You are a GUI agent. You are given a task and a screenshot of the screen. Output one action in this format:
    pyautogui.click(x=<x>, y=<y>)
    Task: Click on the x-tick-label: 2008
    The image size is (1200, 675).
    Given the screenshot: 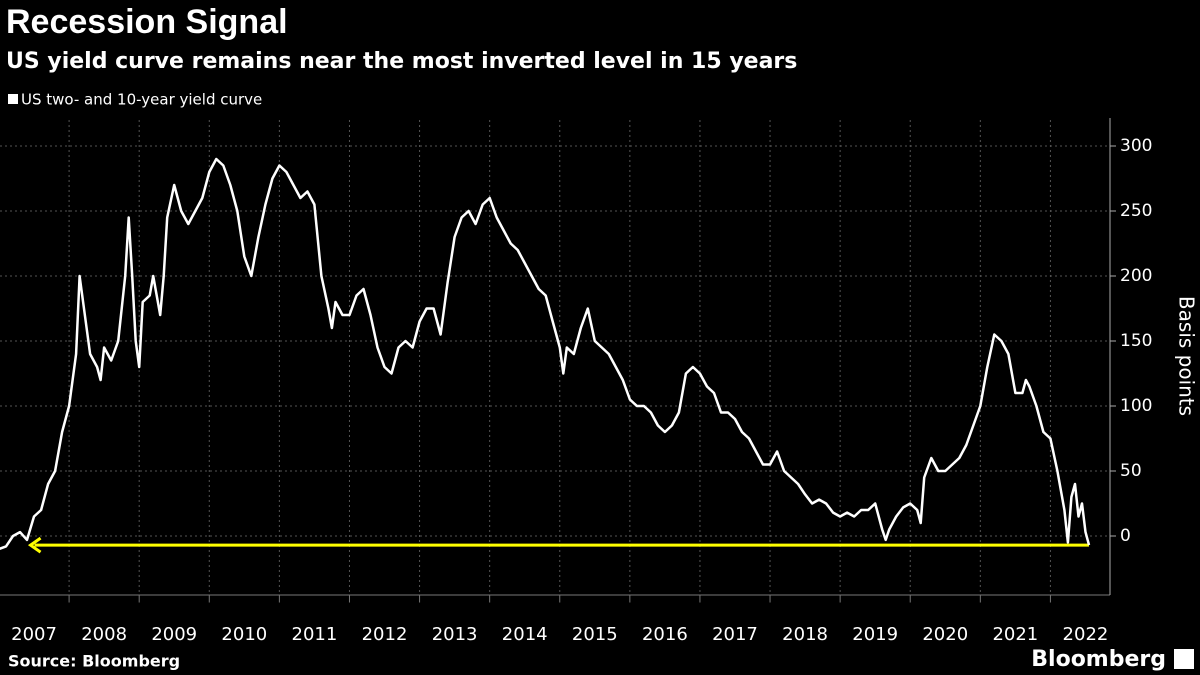 What is the action you would take?
    pyautogui.click(x=104, y=634)
    